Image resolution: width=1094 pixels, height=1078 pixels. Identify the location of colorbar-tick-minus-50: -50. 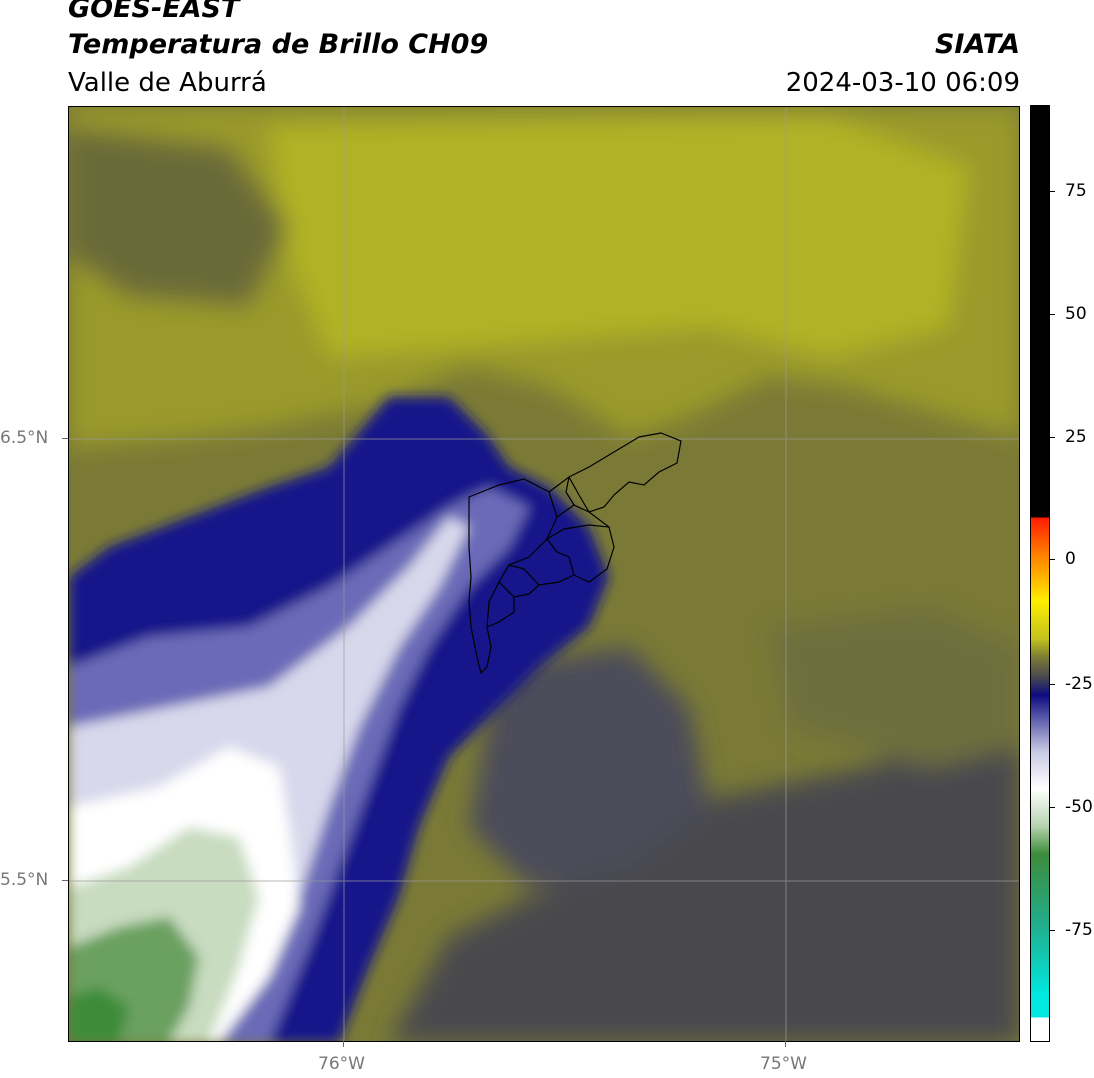
(1079, 807).